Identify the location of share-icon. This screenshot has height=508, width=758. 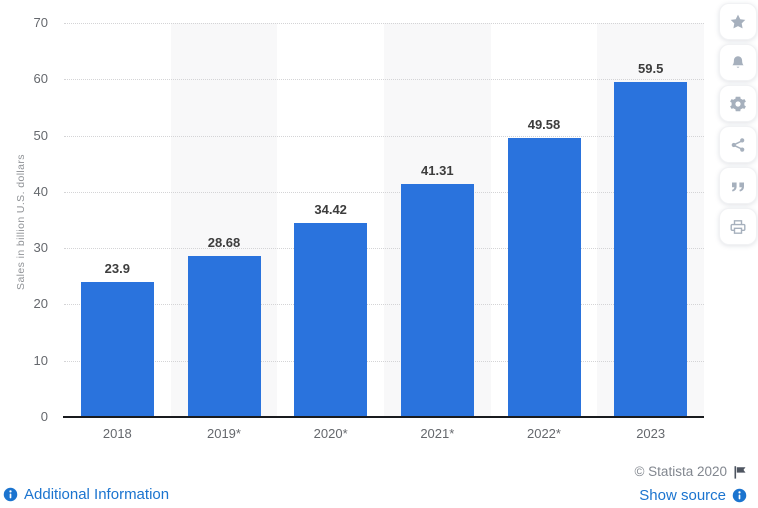
(738, 145).